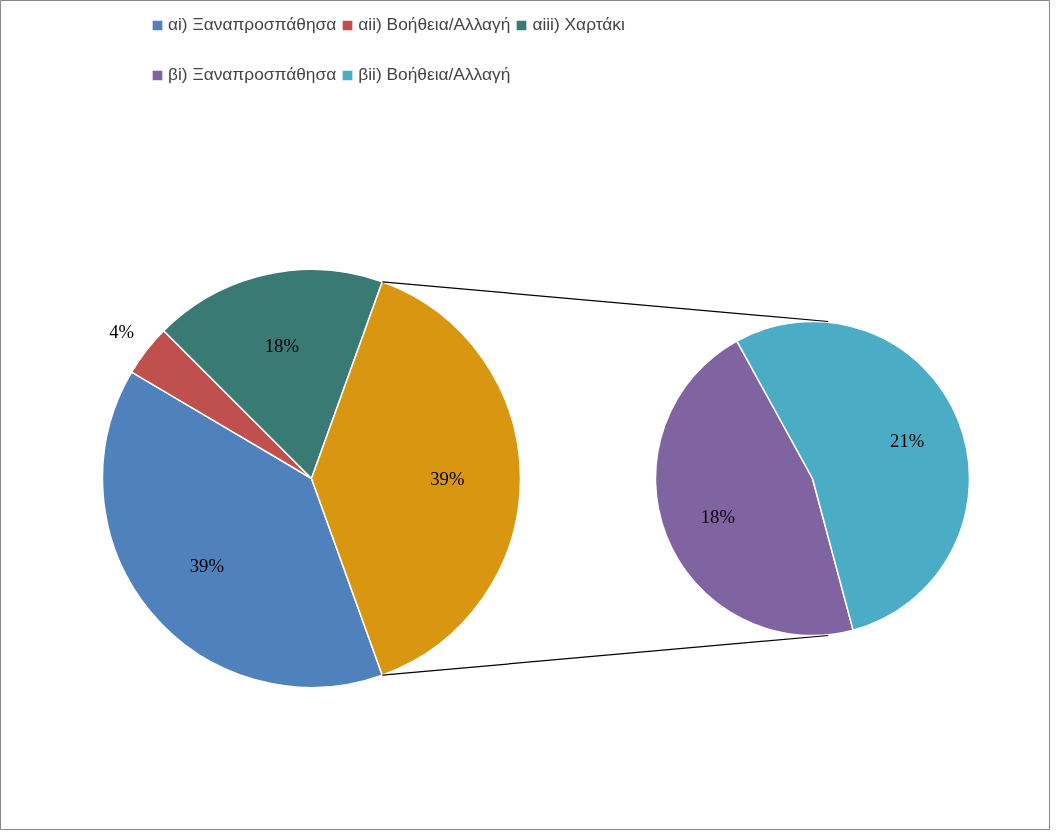 The width and height of the screenshot is (1057, 836). Describe the element at coordinates (434, 24) in the screenshot. I see `legend-label: αii) Βοήθεια/Αλλαγή` at that location.